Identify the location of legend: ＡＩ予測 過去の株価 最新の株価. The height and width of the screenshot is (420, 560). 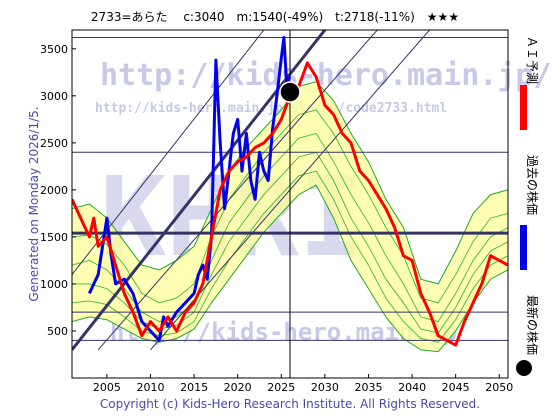
(528, 206).